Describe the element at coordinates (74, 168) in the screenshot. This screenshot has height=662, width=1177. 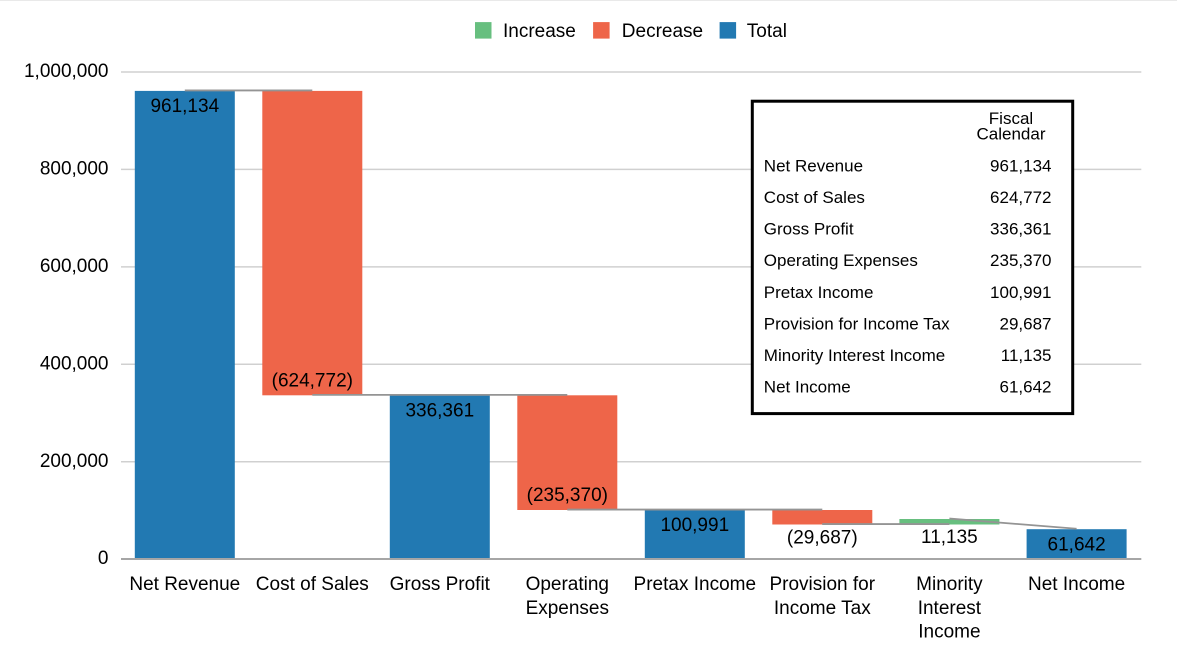
I see `svg-text: 800,000` at that location.